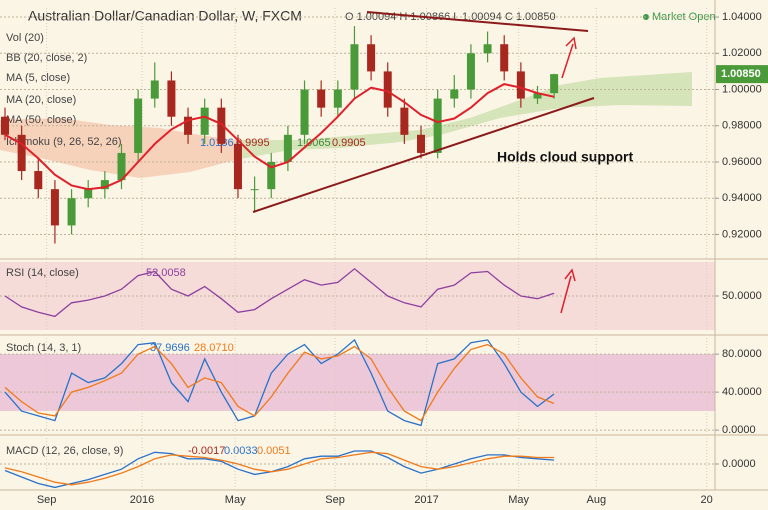 Image resolution: width=768 pixels, height=510 pixels. I want to click on indicator-label: MA (50, close), so click(41, 120).